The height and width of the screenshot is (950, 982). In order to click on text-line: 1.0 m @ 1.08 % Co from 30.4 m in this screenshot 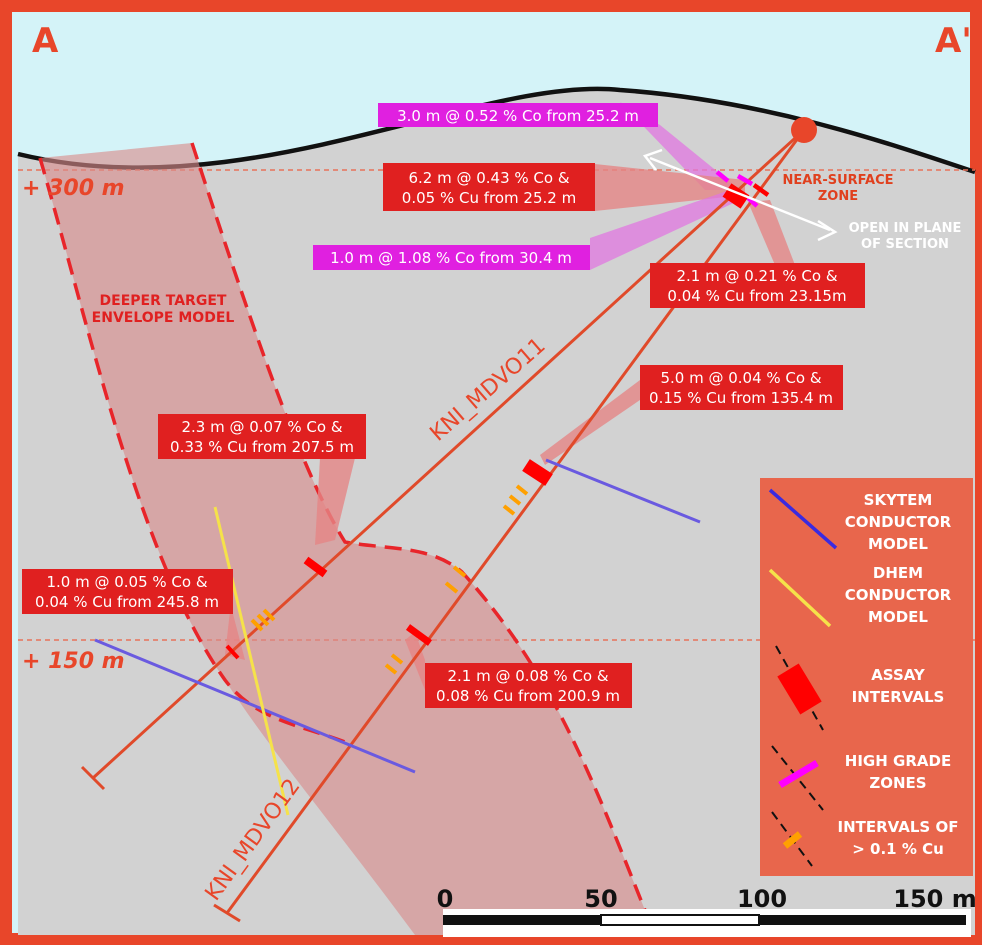, I will do `click(451, 258)`.